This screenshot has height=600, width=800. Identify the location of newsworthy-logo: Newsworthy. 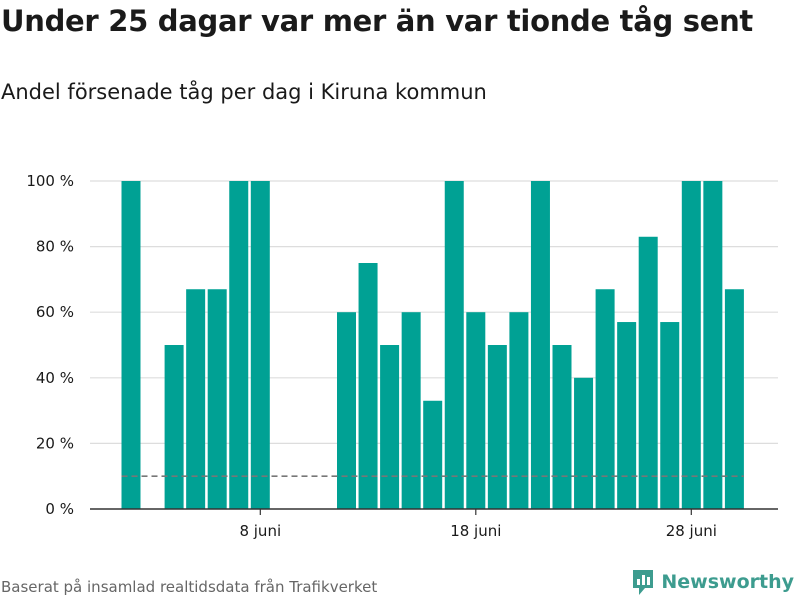
(712, 582).